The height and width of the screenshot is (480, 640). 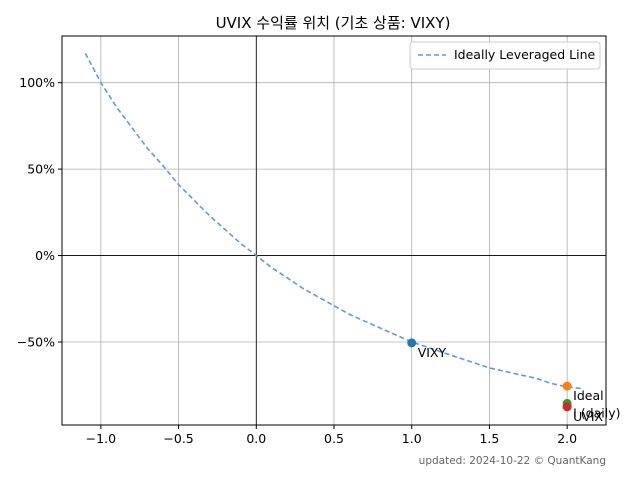 What do you see at coordinates (101, 438) in the screenshot?
I see `x-tick-label: −1.0` at bounding box center [101, 438].